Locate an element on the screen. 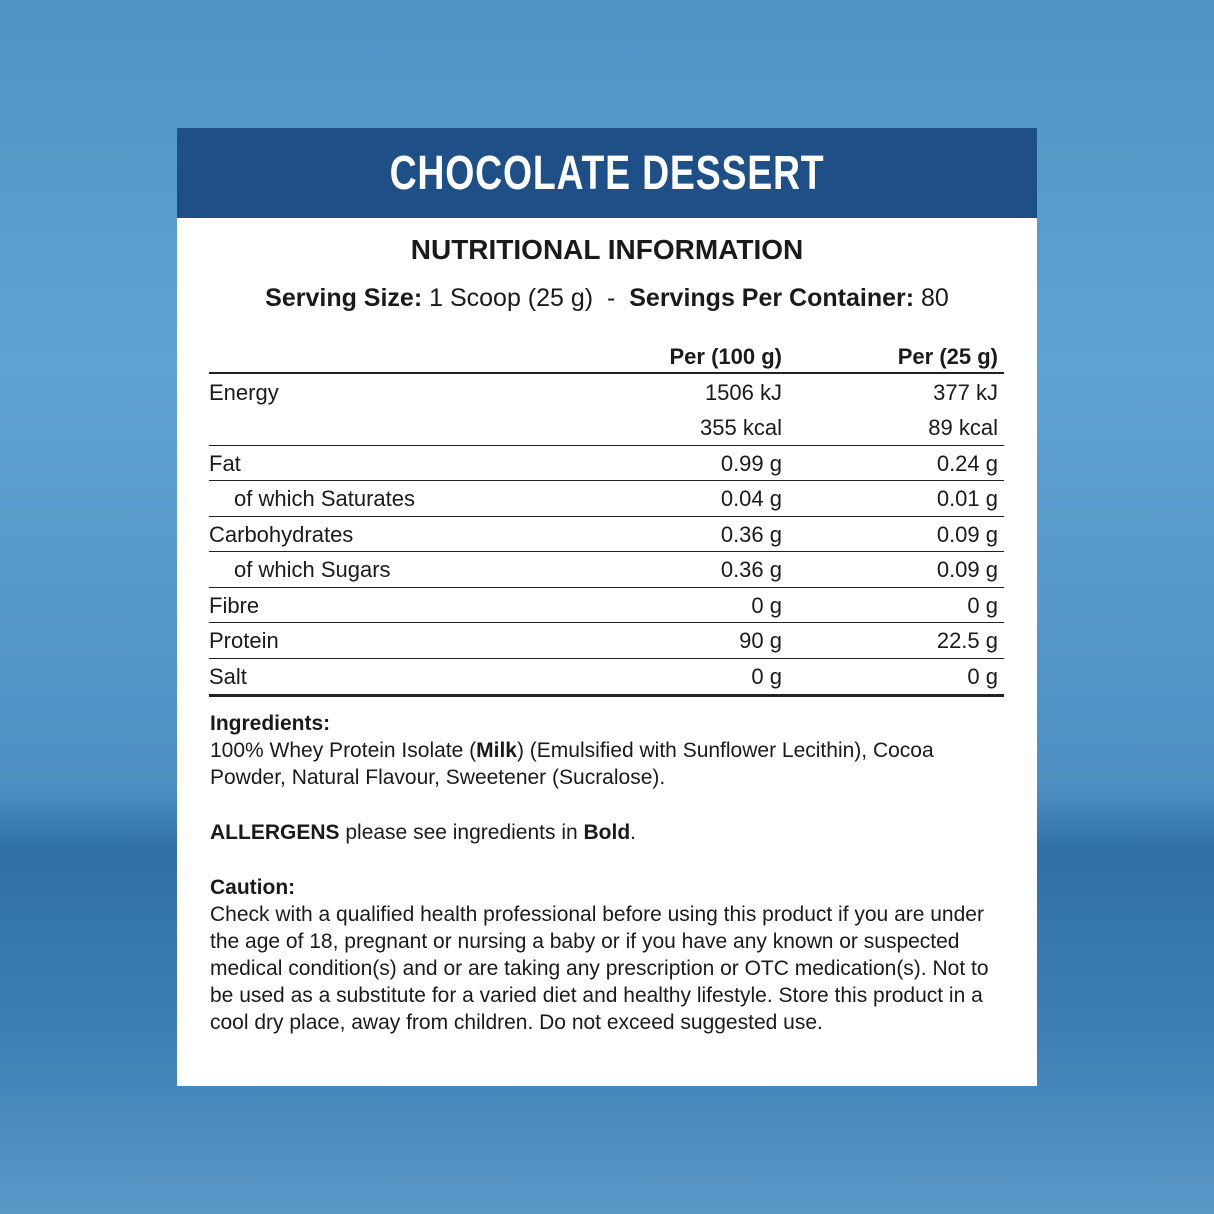 This screenshot has width=1214, height=1214. value: 80 is located at coordinates (935, 298).